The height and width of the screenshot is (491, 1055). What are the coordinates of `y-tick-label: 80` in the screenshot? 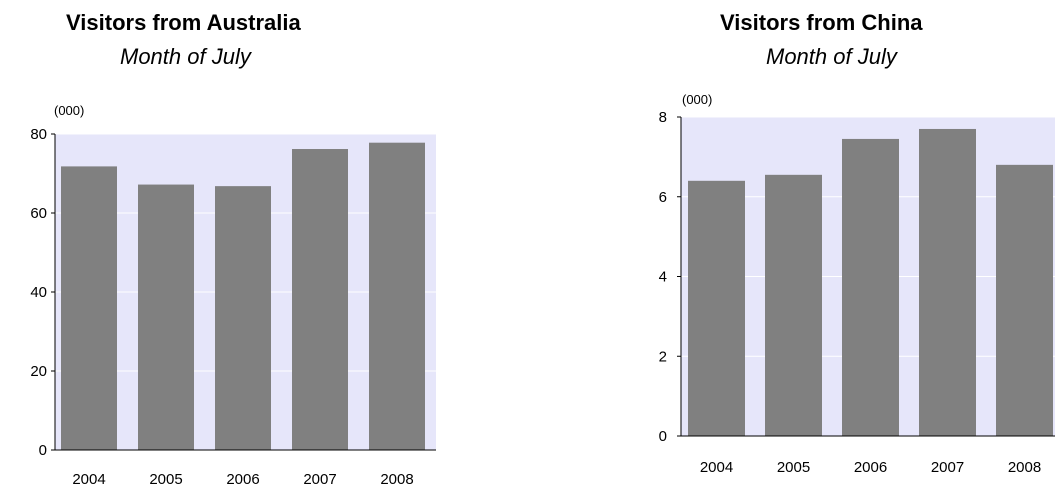 It's located at (38, 134).